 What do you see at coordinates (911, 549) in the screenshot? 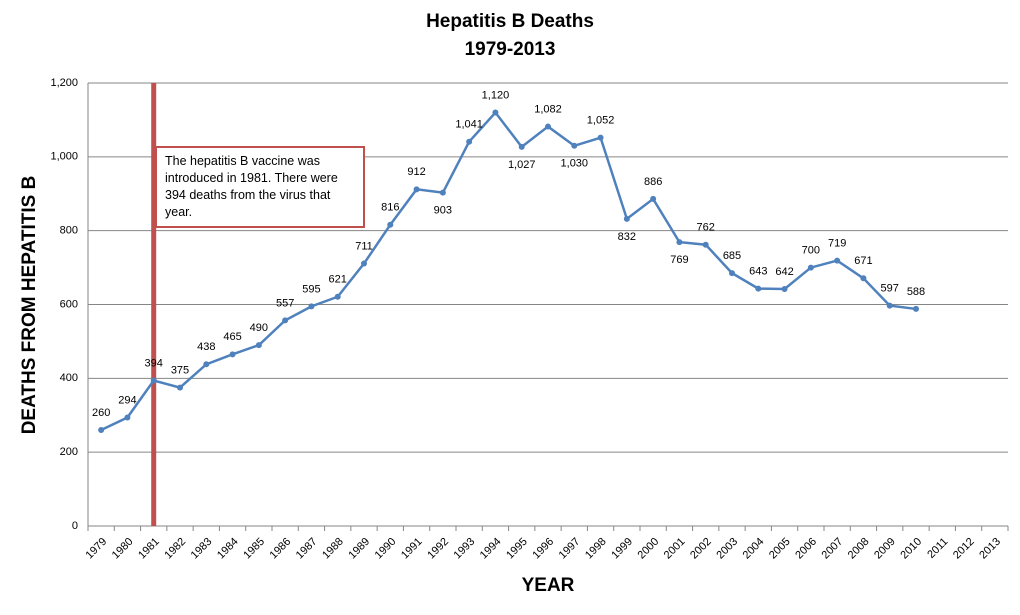
I see `x-tick-label: 2010` at bounding box center [911, 549].